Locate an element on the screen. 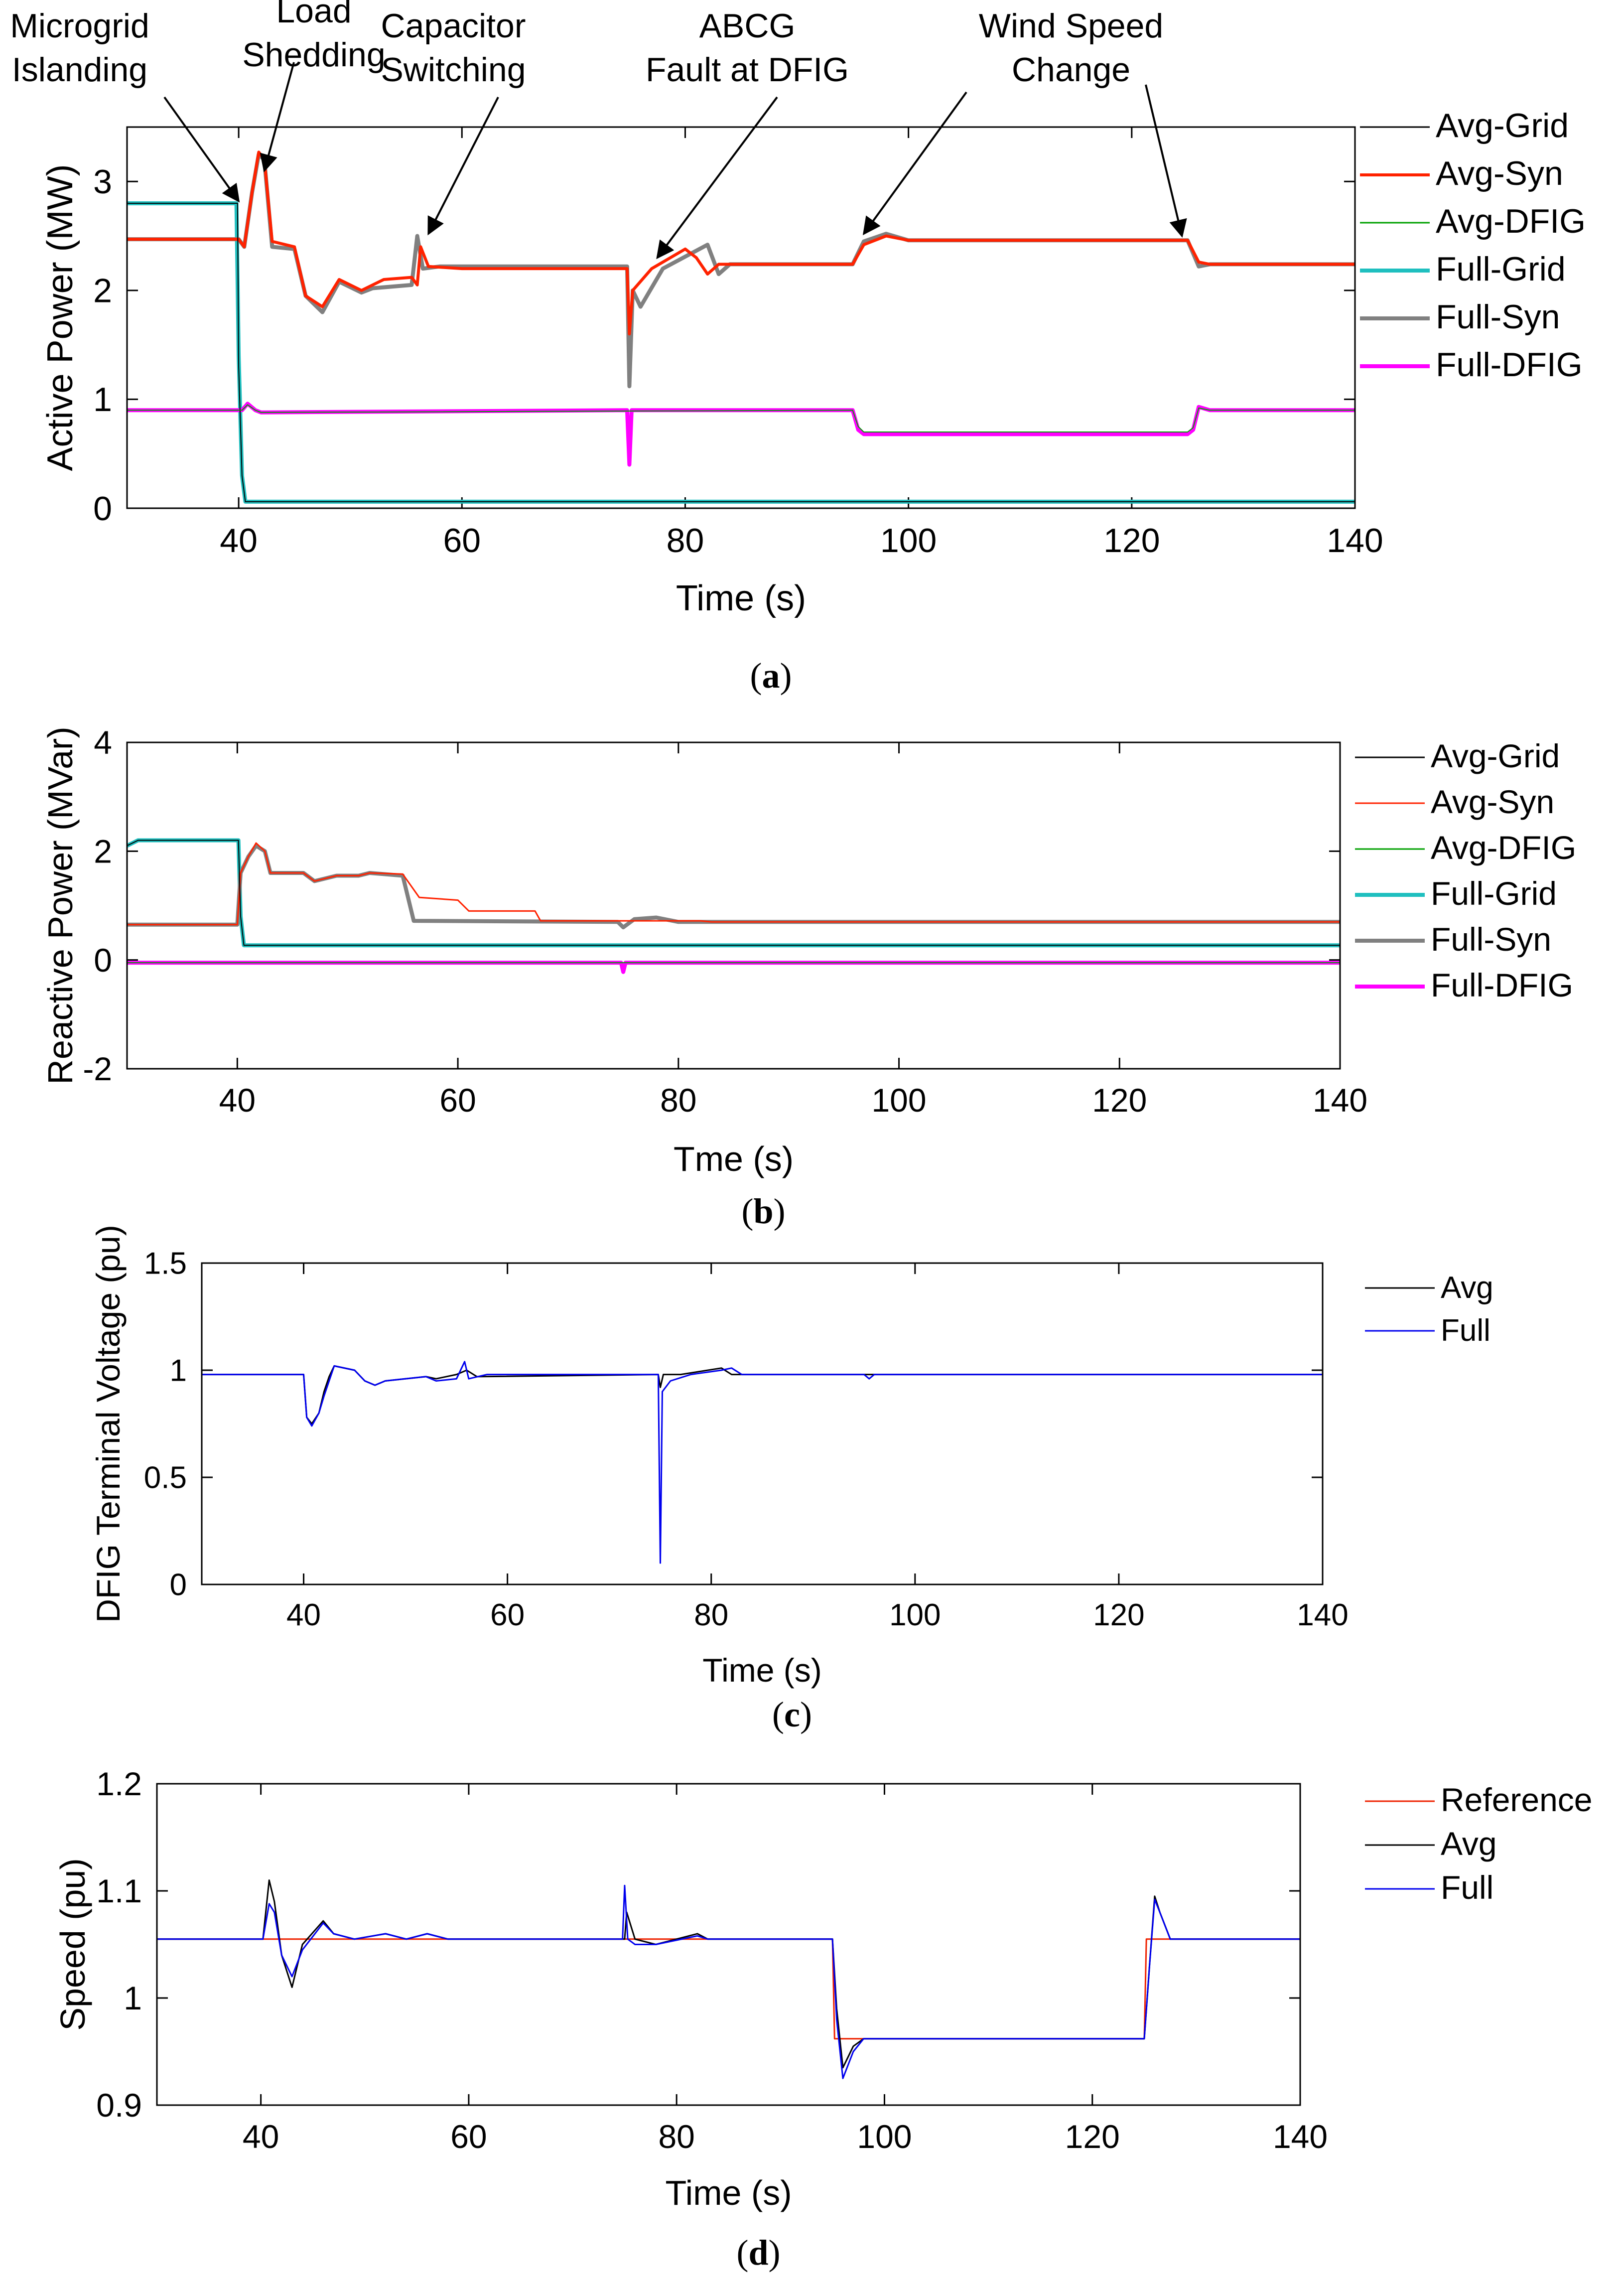  y-axis-label: Active Power (MW) is located at coordinates (60, 317).